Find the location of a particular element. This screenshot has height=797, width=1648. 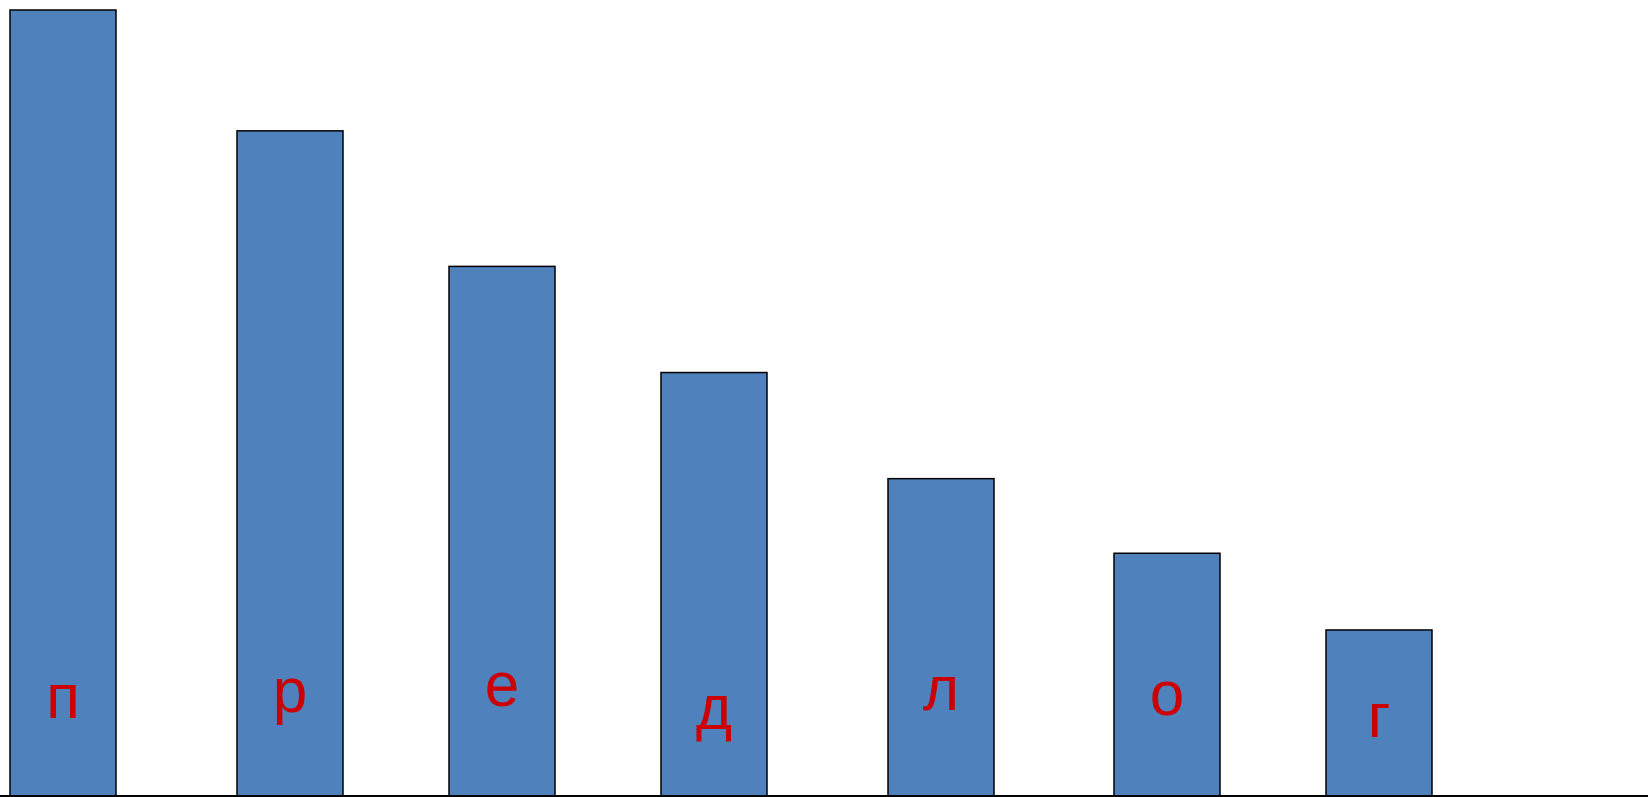

bar-label-5: л is located at coordinates (941, 689).